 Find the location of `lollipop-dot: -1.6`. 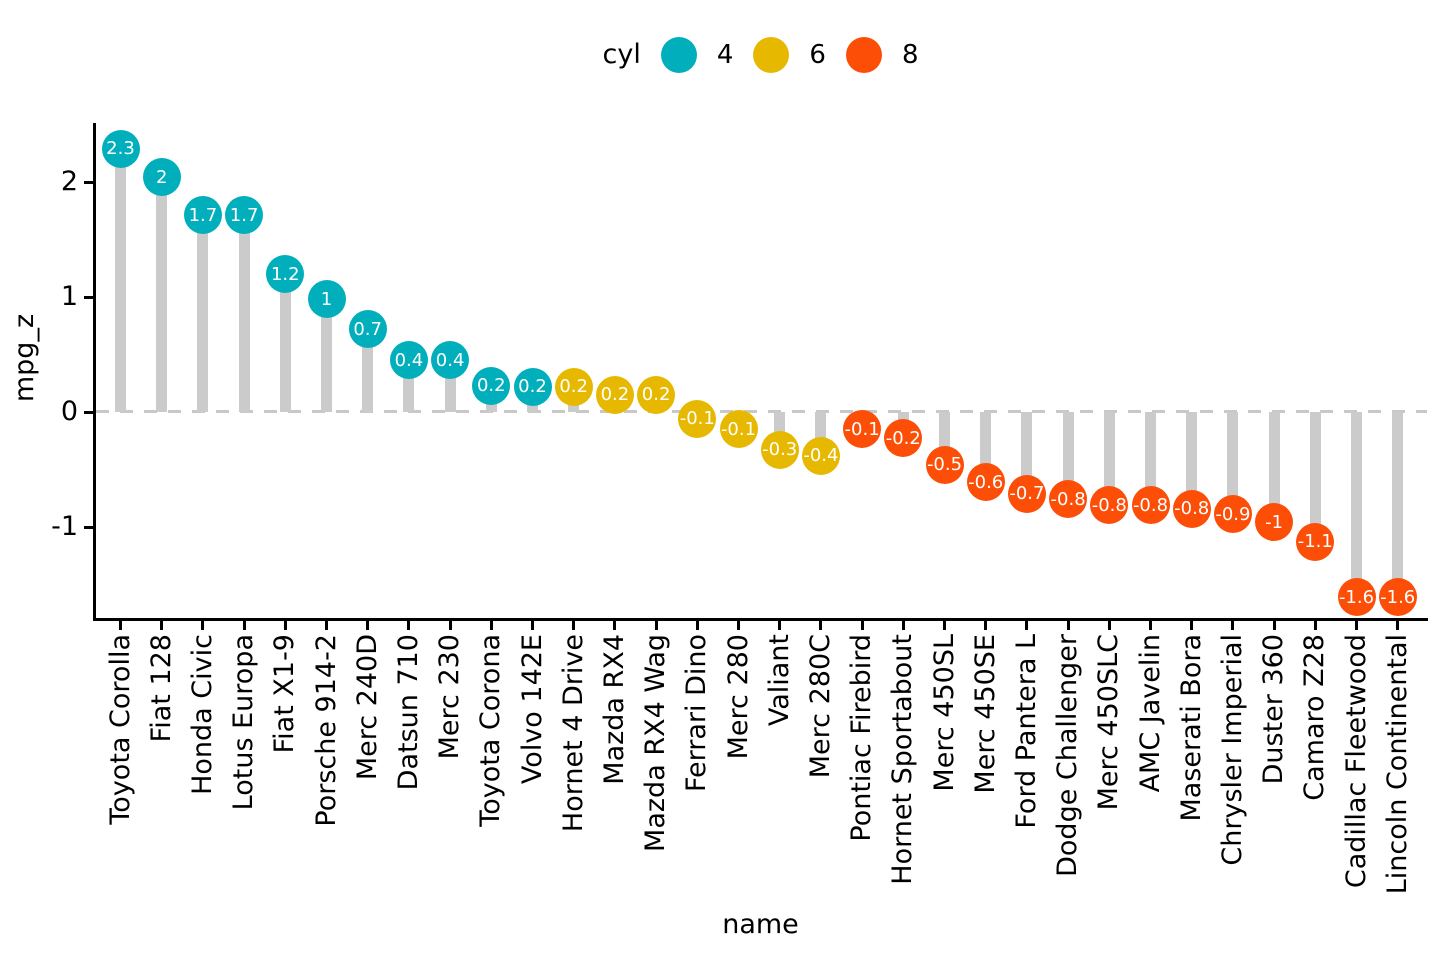

lollipop-dot: -1.6 is located at coordinates (1356, 597).